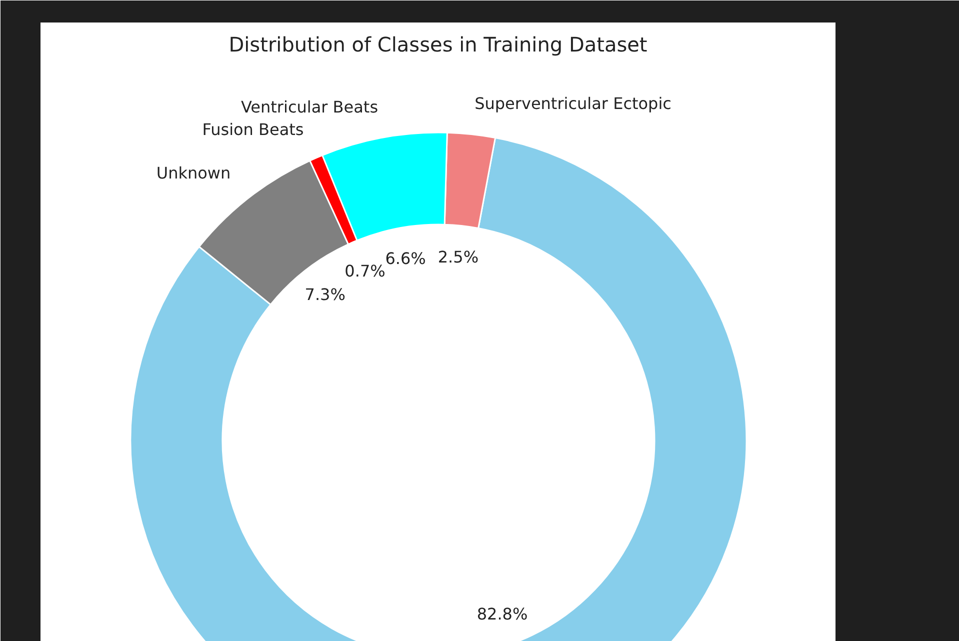 This screenshot has width=959, height=641. Describe the element at coordinates (365, 270) in the screenshot. I see `data-label: 0.7%` at that location.